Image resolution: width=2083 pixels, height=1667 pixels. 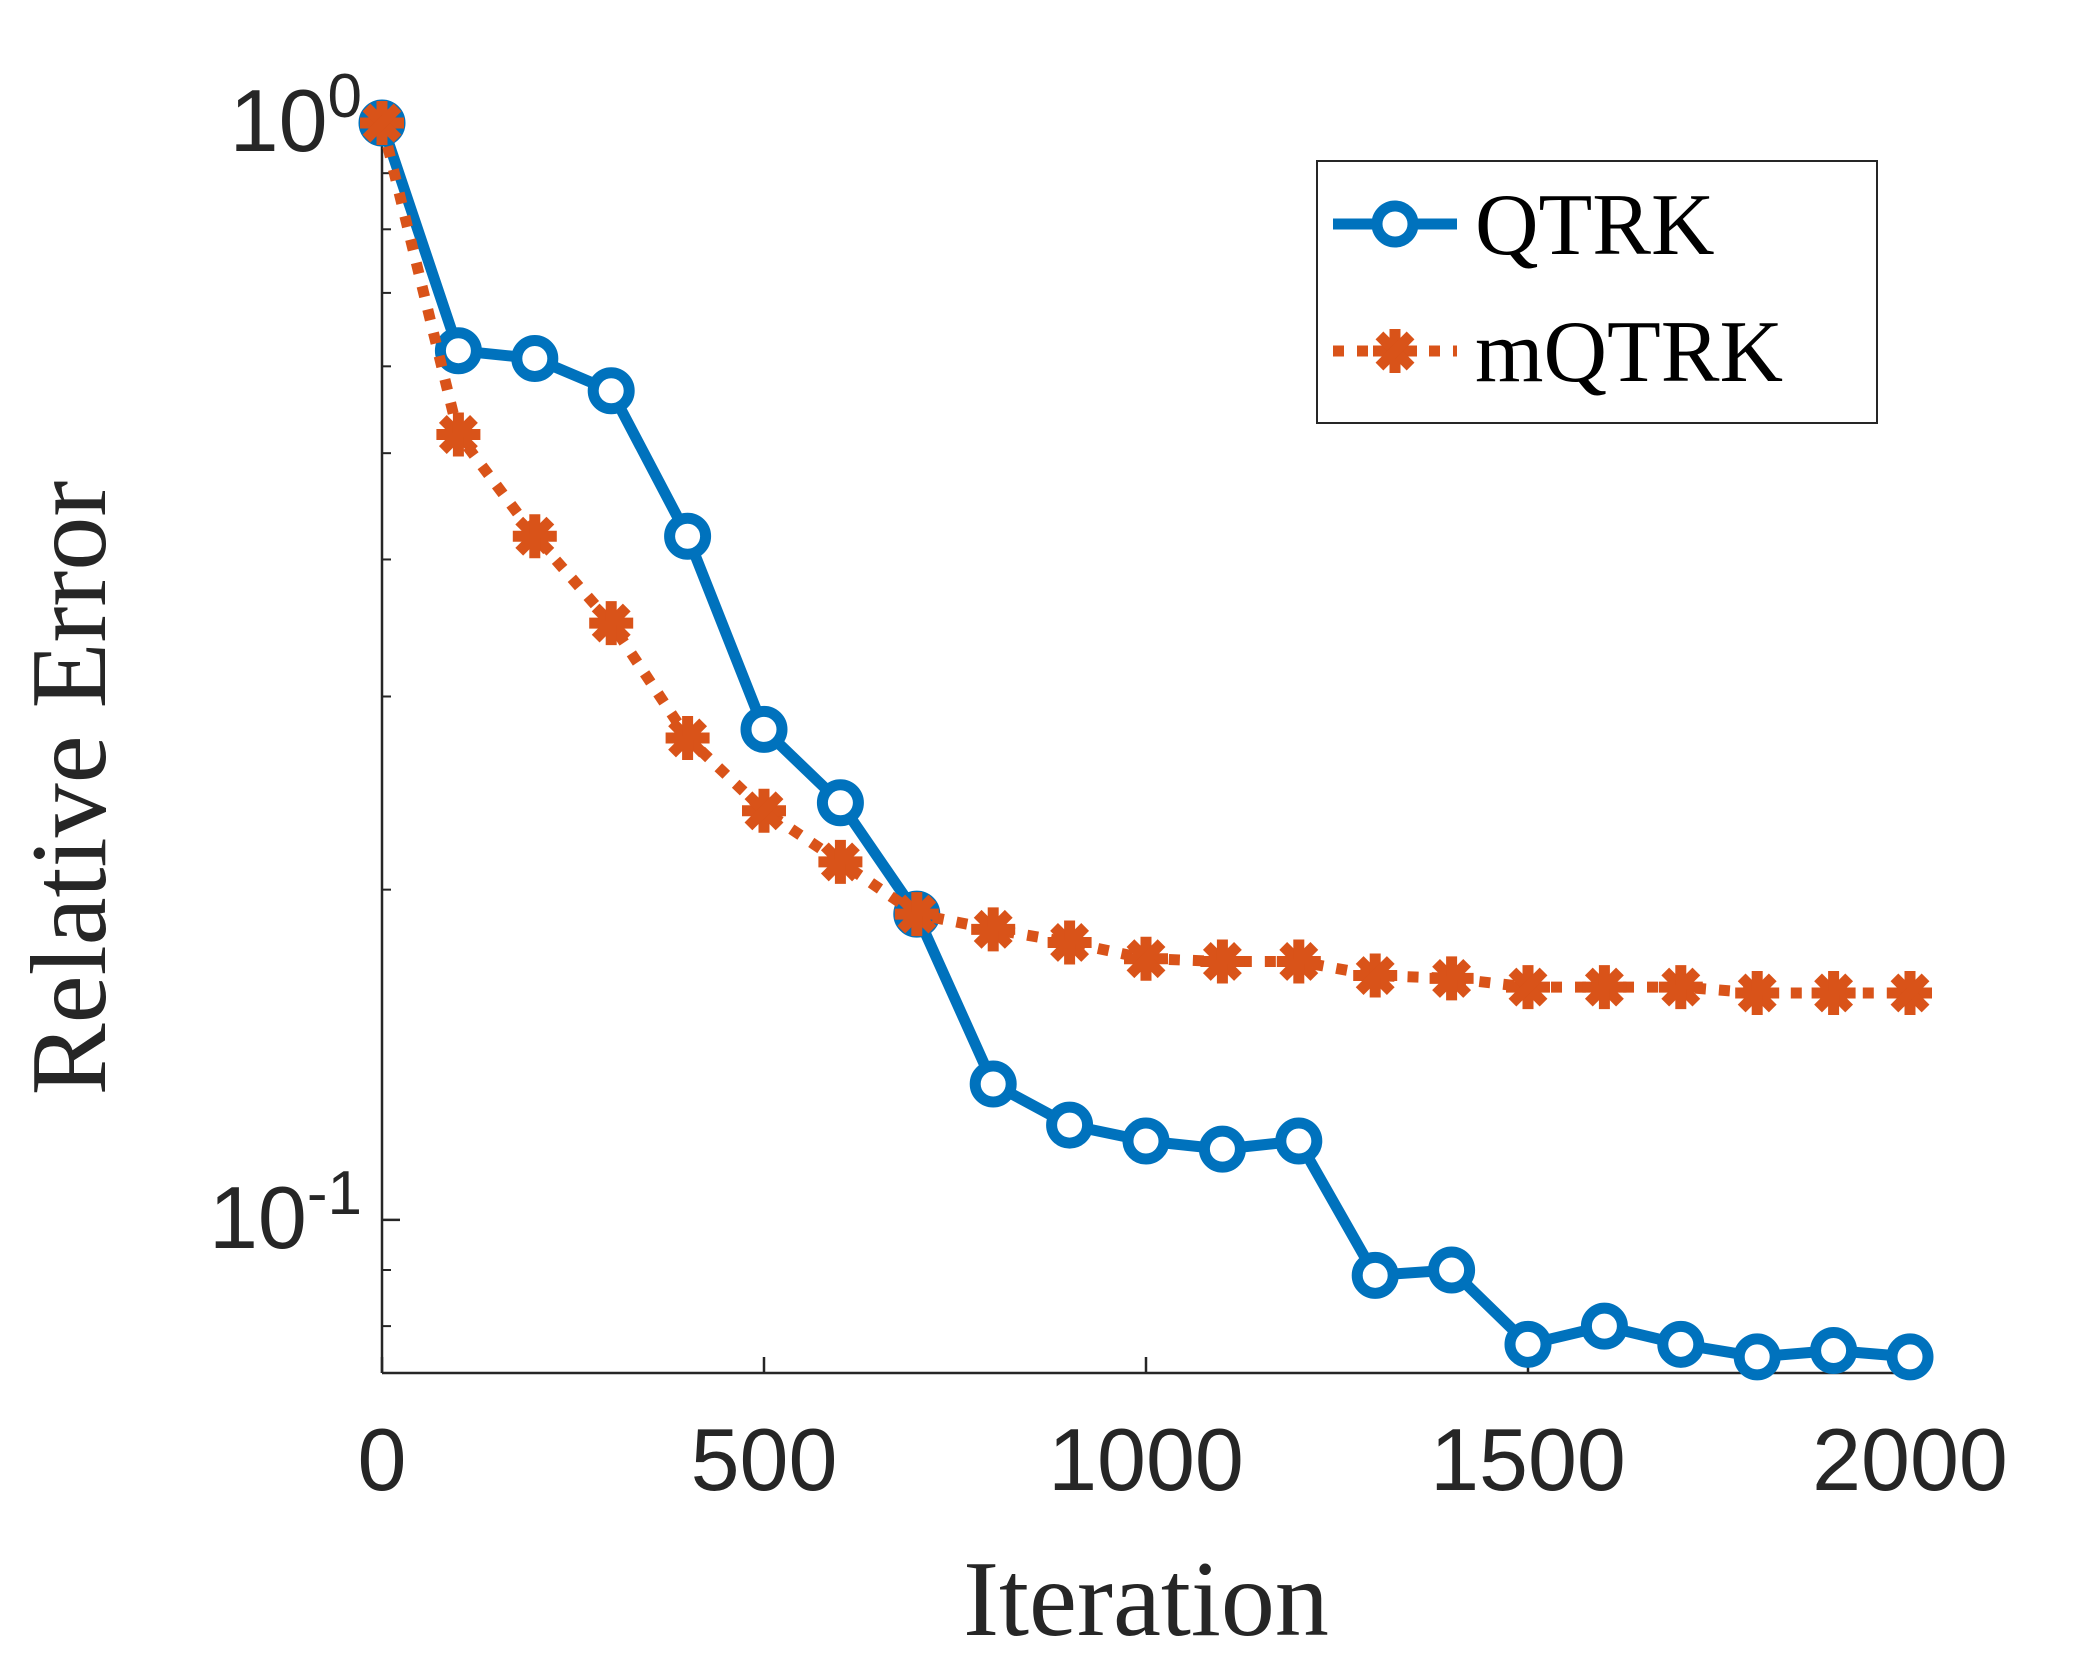 What do you see at coordinates (1910, 1459) in the screenshot?
I see `x-tick-label: 2000` at bounding box center [1910, 1459].